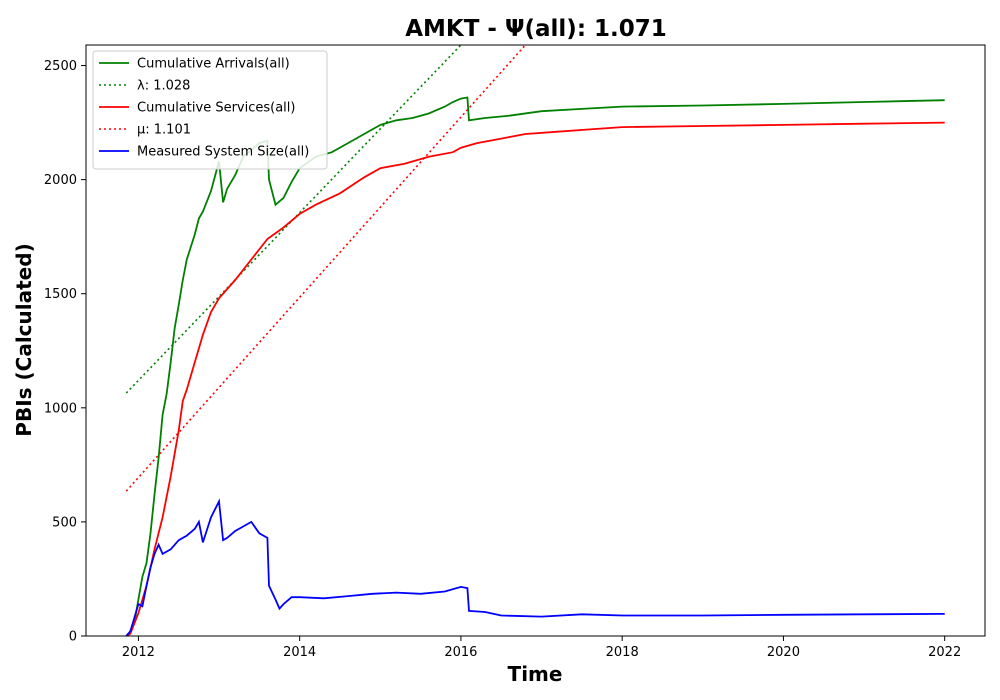  Describe the element at coordinates (60, 66) in the screenshot. I see `y-tick-label: 2500` at that location.